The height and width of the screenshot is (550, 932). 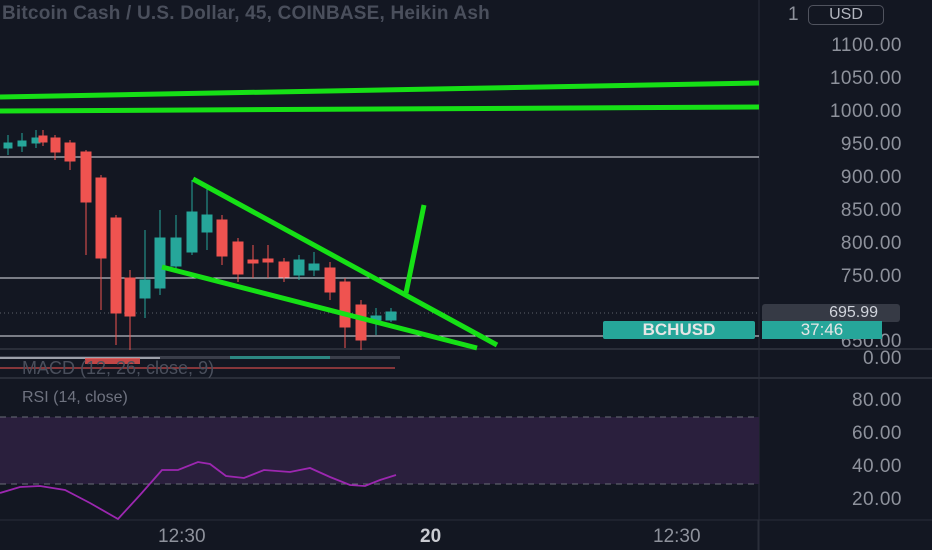 I want to click on price-scale-top: 1, so click(x=794, y=14).